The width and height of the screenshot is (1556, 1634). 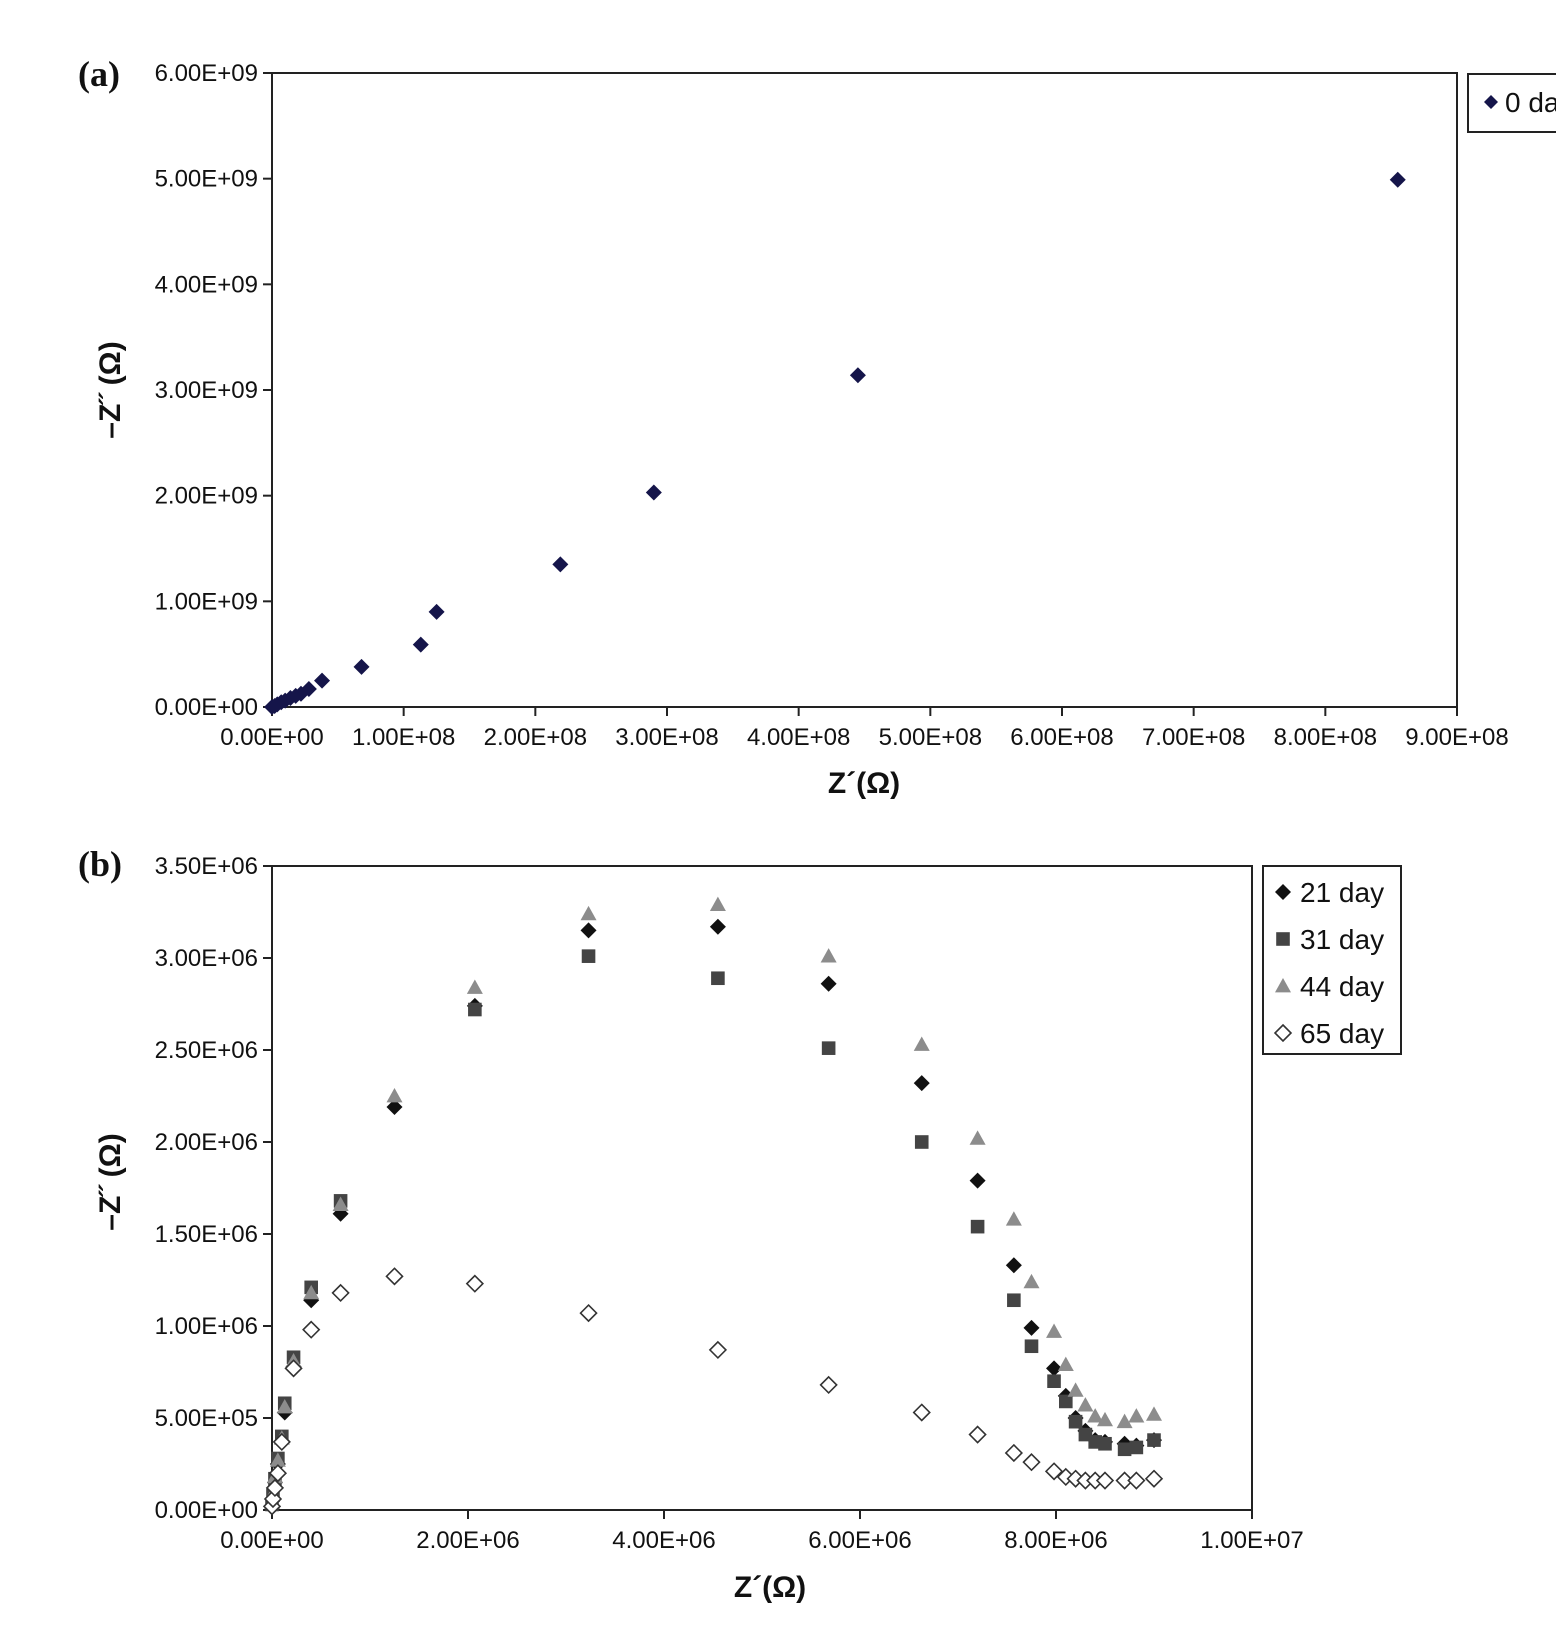 I want to click on panel-b-x-tick-label: 2.00E+06, so click(x=467, y=1540).